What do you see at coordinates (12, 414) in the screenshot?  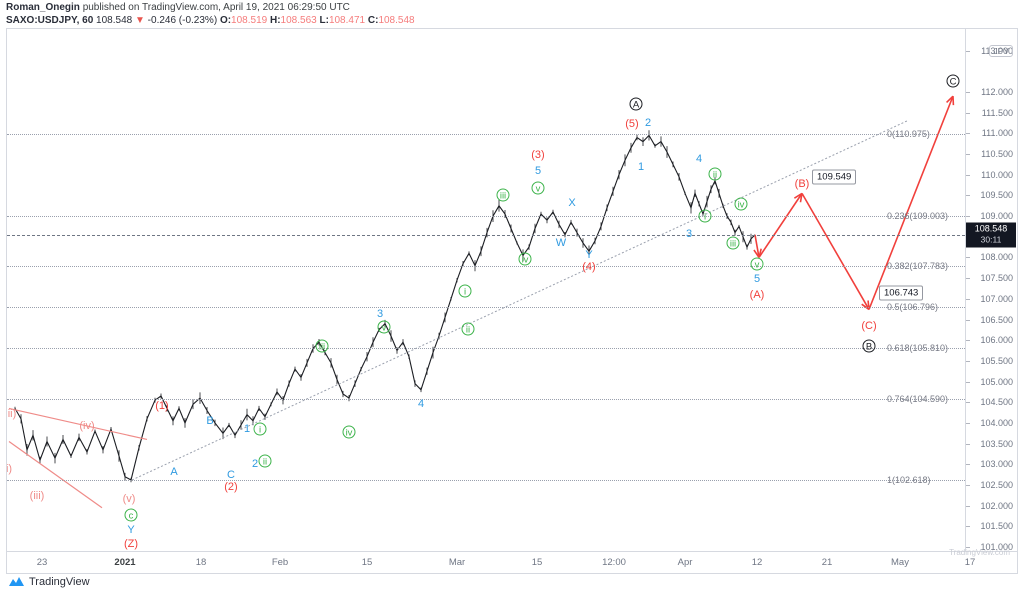 I see `wave-label: ii)` at bounding box center [12, 414].